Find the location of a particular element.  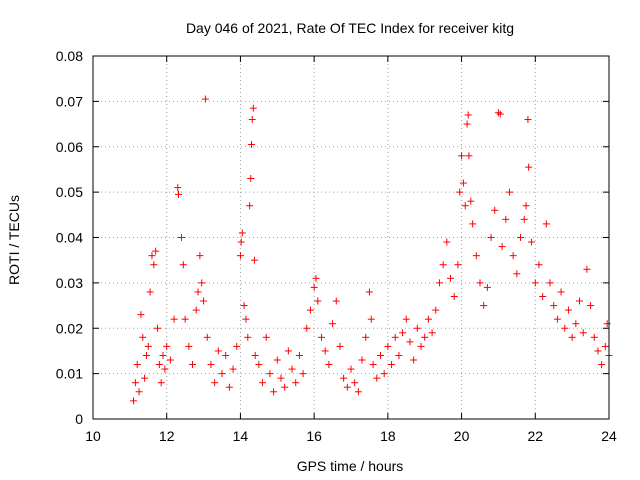

x-tick-label: 10 is located at coordinates (93, 436).